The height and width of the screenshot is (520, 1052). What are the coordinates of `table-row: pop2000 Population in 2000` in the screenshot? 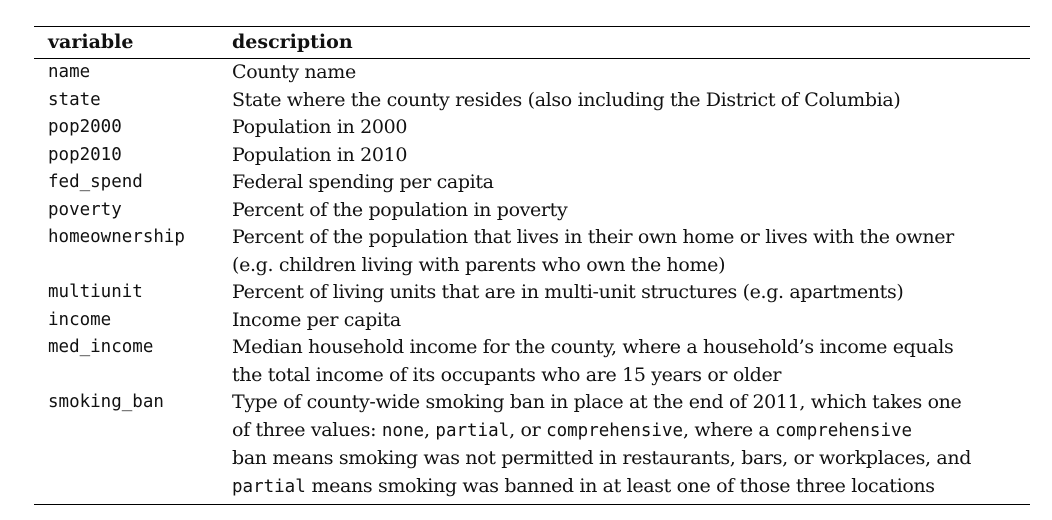 It's located at (532, 128).